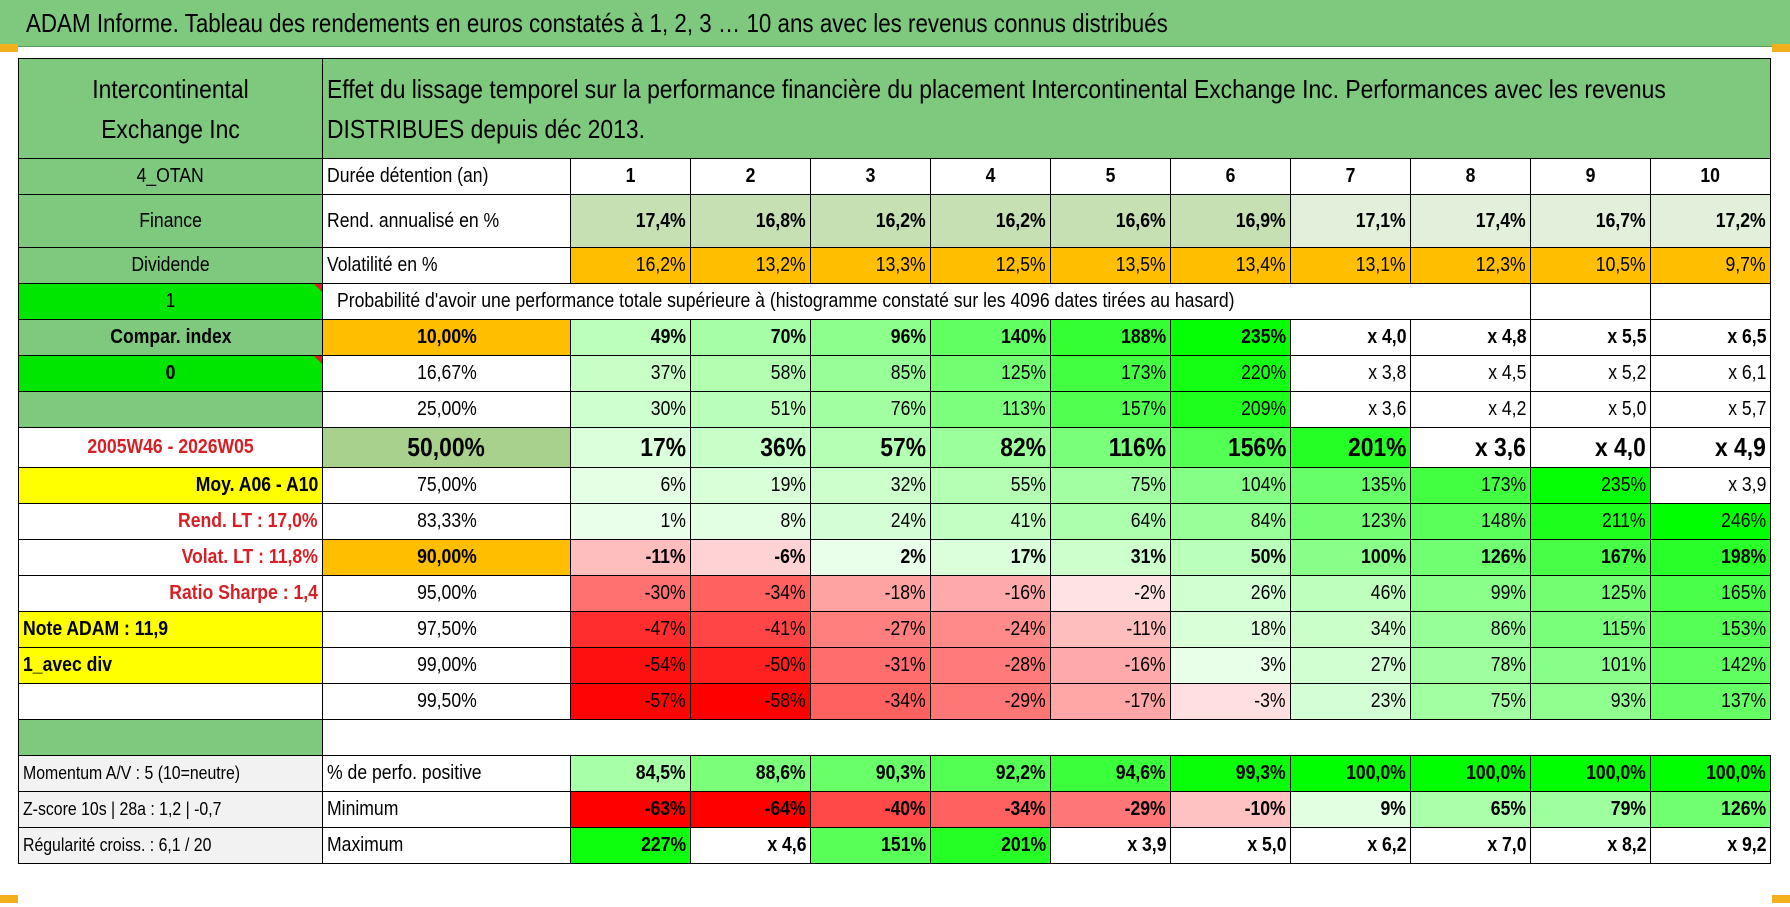  What do you see at coordinates (1023, 845) in the screenshot?
I see `maximum-cell-text: 201%` at bounding box center [1023, 845].